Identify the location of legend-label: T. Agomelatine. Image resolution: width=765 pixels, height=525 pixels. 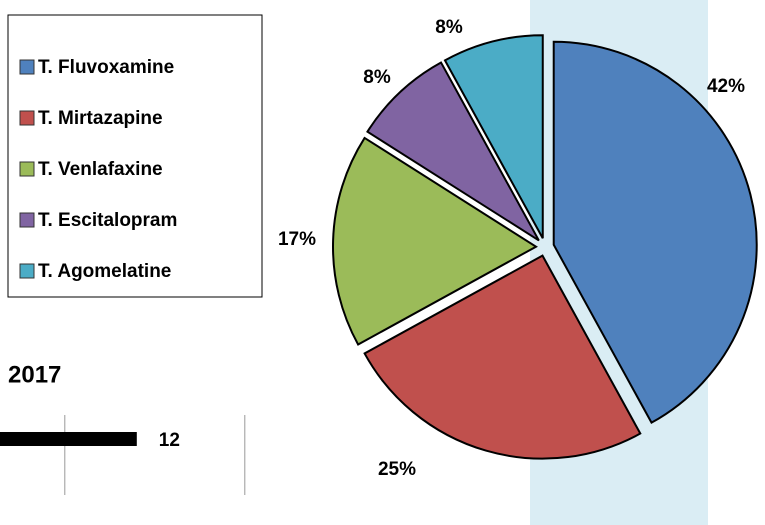
(104, 271).